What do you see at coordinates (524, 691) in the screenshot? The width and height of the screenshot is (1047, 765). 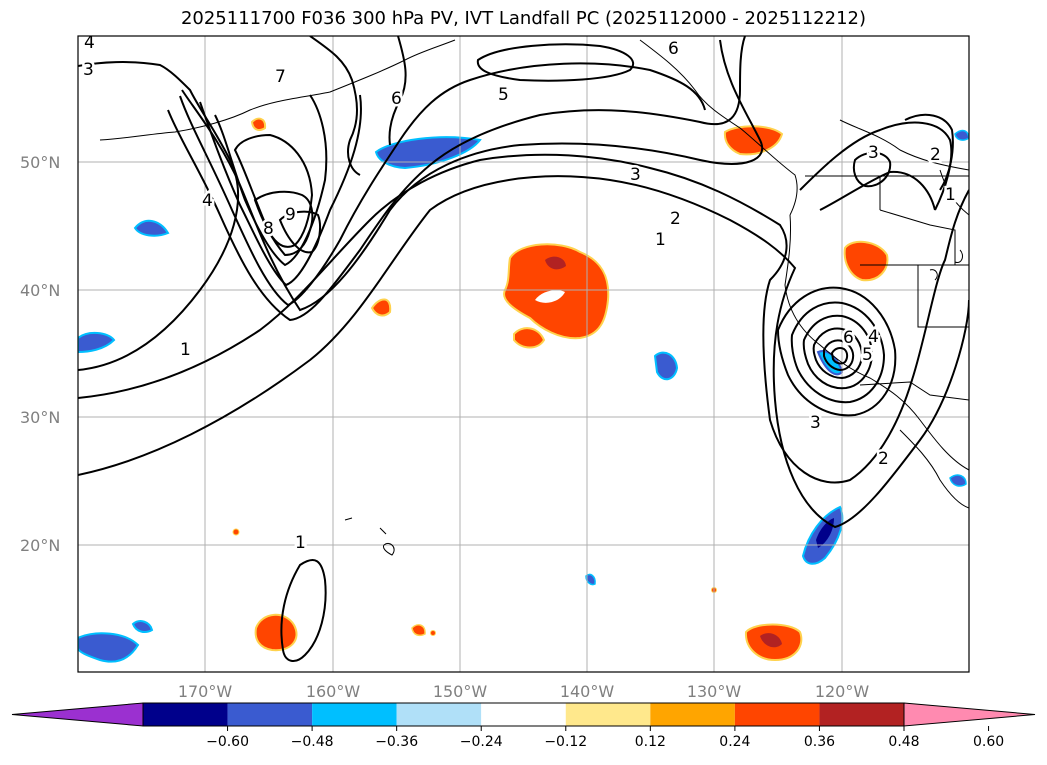 I see `longitude-labels: 170°W 160°W 150°W 140°W 130°W 120°W` at bounding box center [524, 691].